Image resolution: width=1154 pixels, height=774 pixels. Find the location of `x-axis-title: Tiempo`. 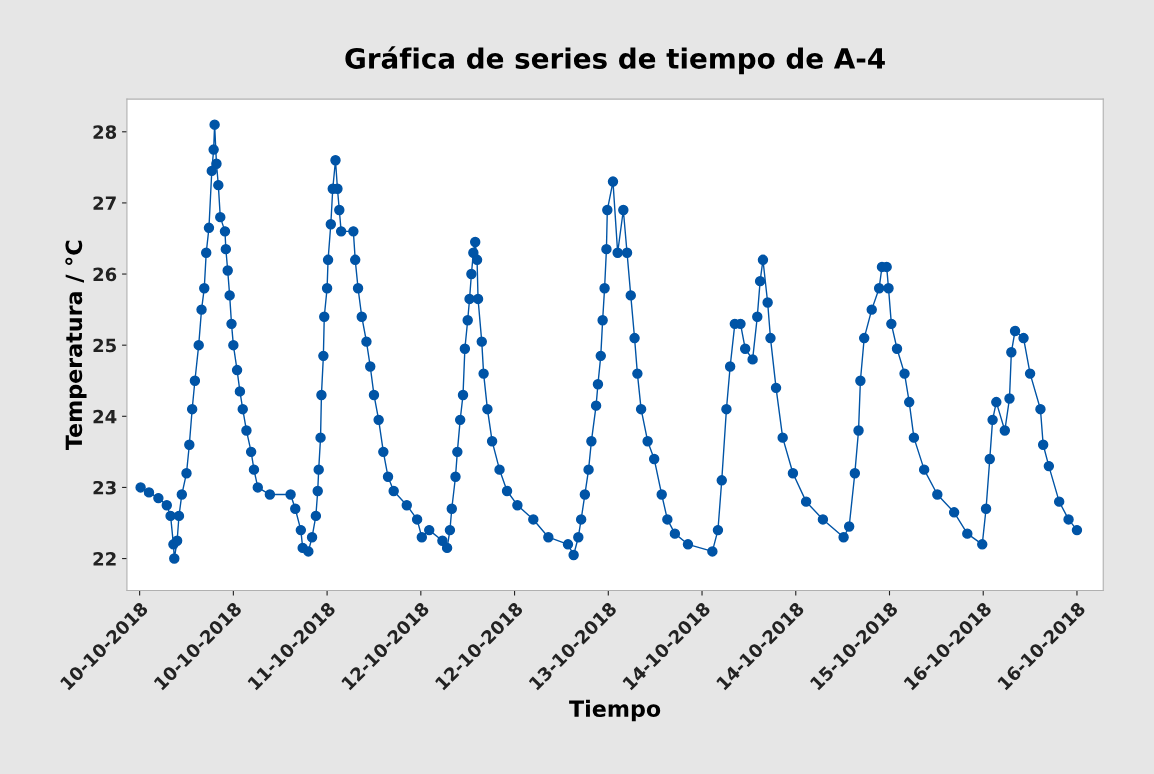

x-axis-title: Tiempo is located at coordinates (615, 710).